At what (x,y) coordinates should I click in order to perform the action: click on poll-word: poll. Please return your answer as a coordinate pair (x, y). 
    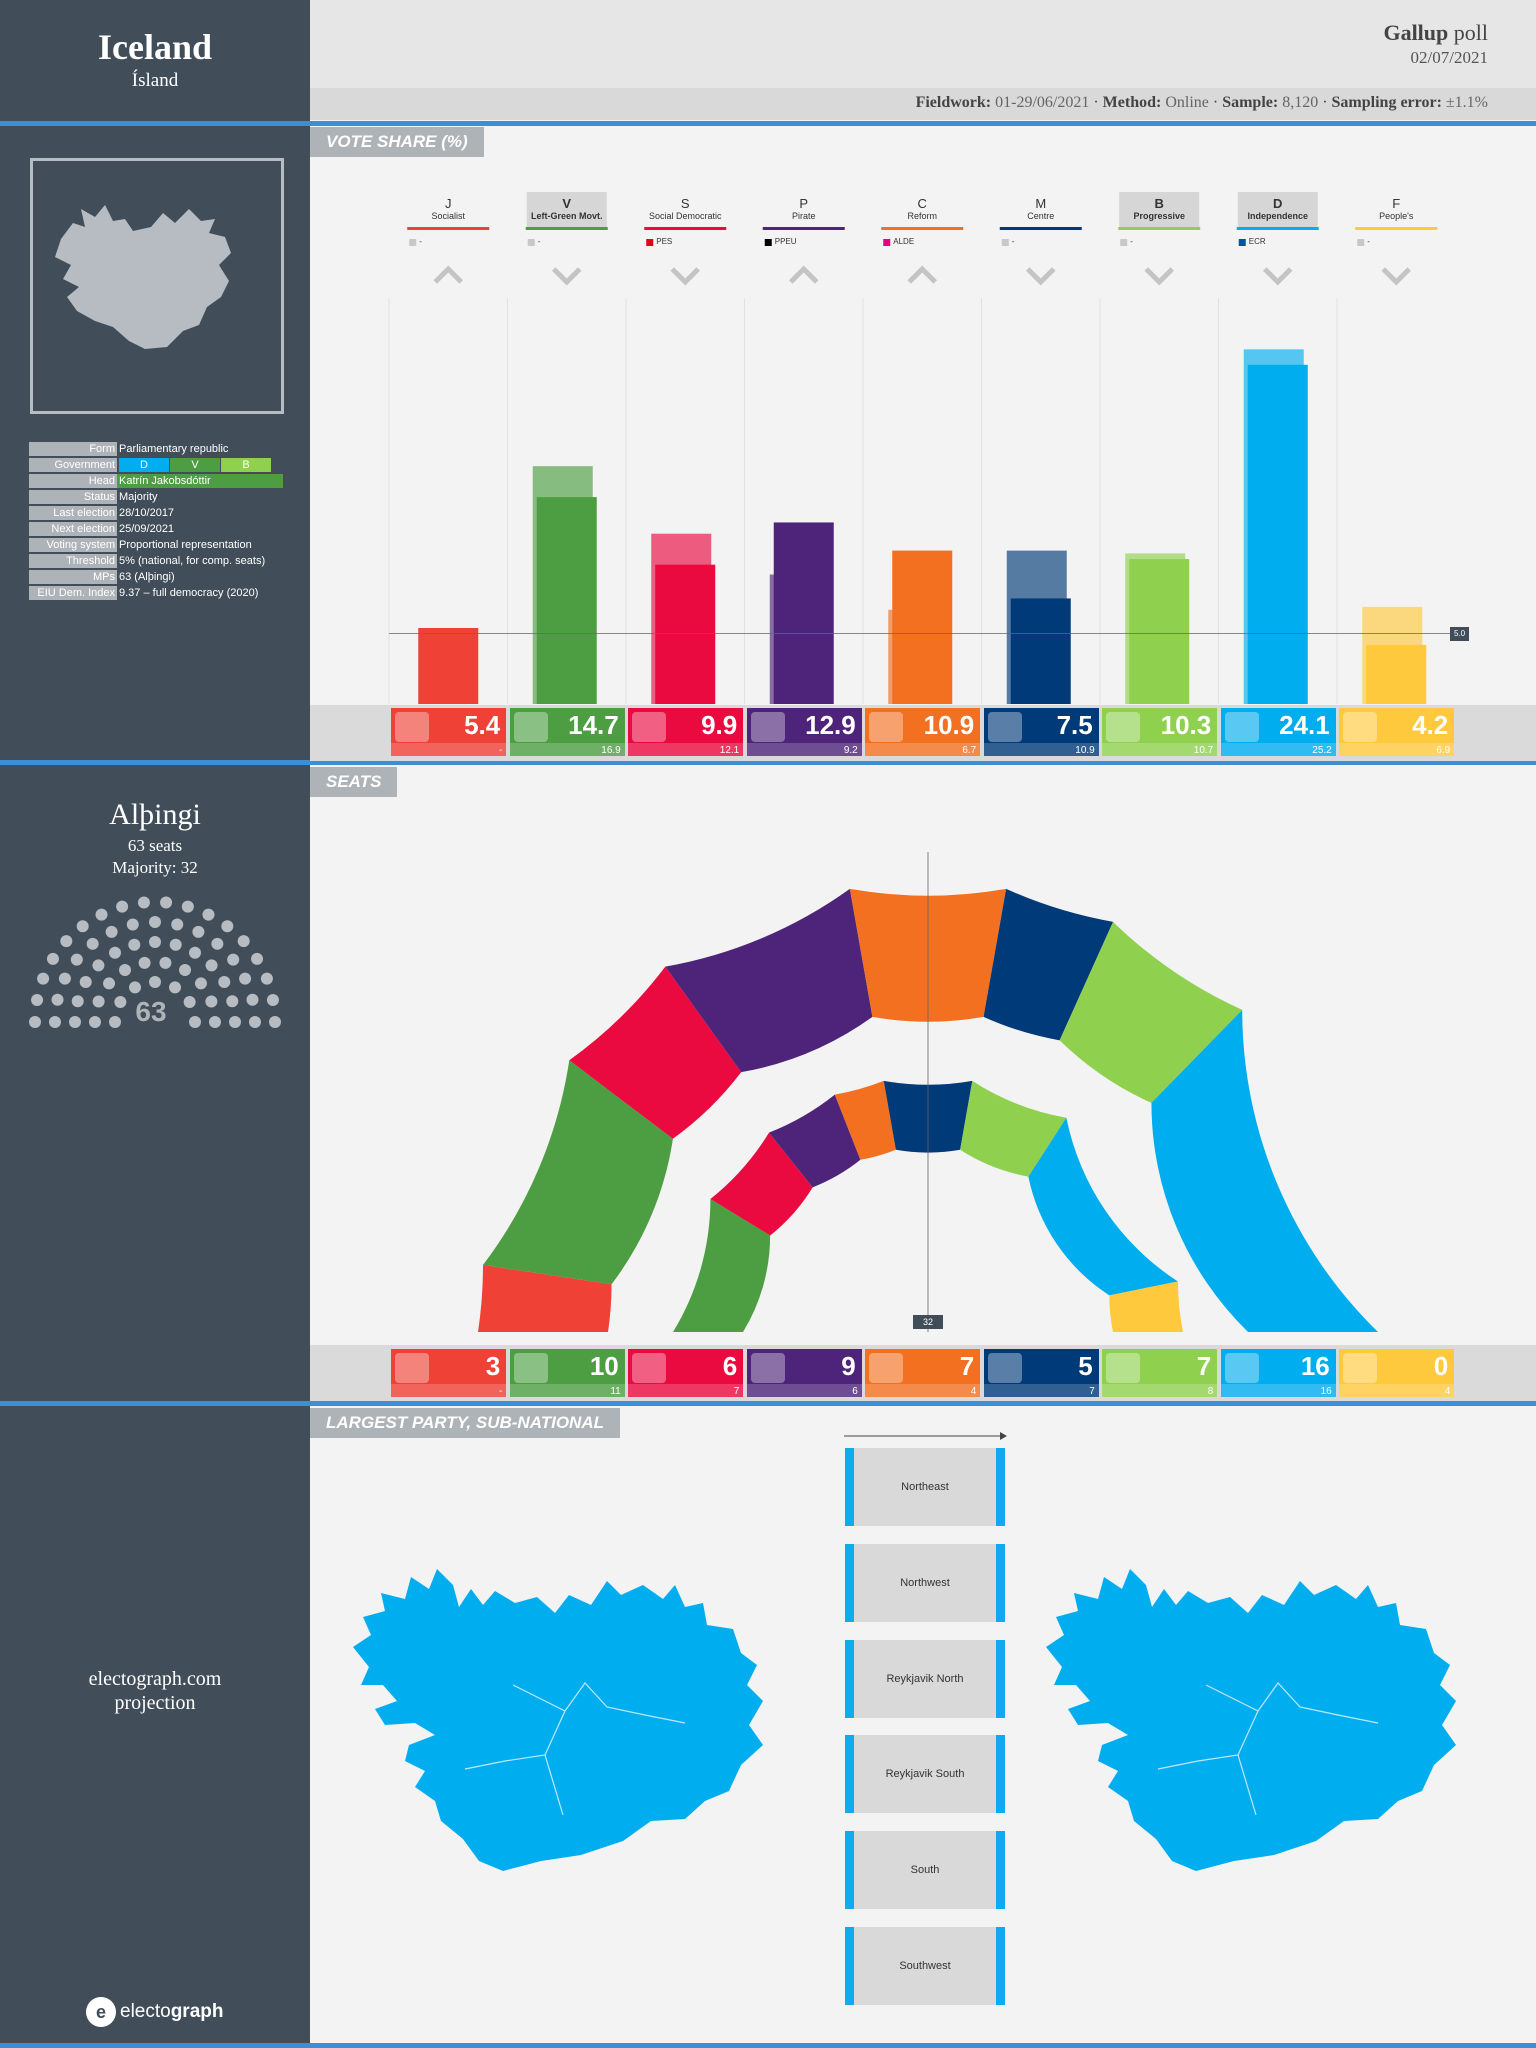
    Looking at the image, I should click on (1470, 32).